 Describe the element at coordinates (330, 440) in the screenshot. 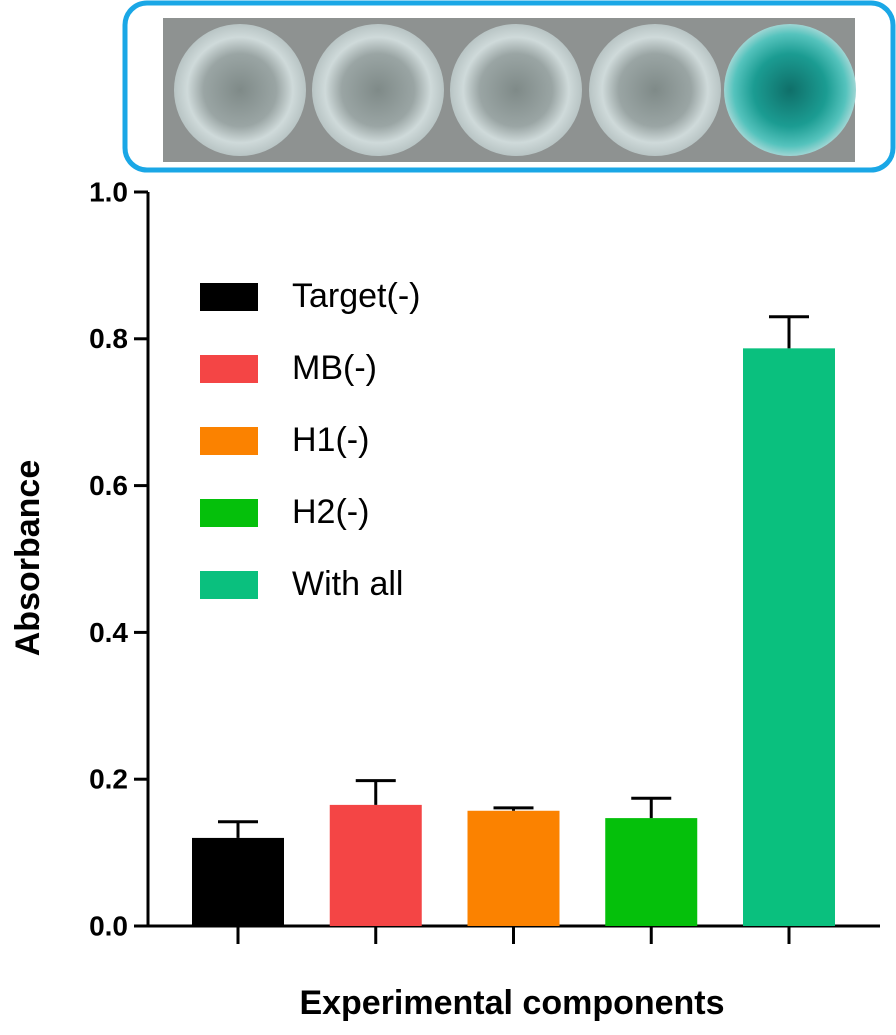

I see `legend-label: H1(-)` at that location.